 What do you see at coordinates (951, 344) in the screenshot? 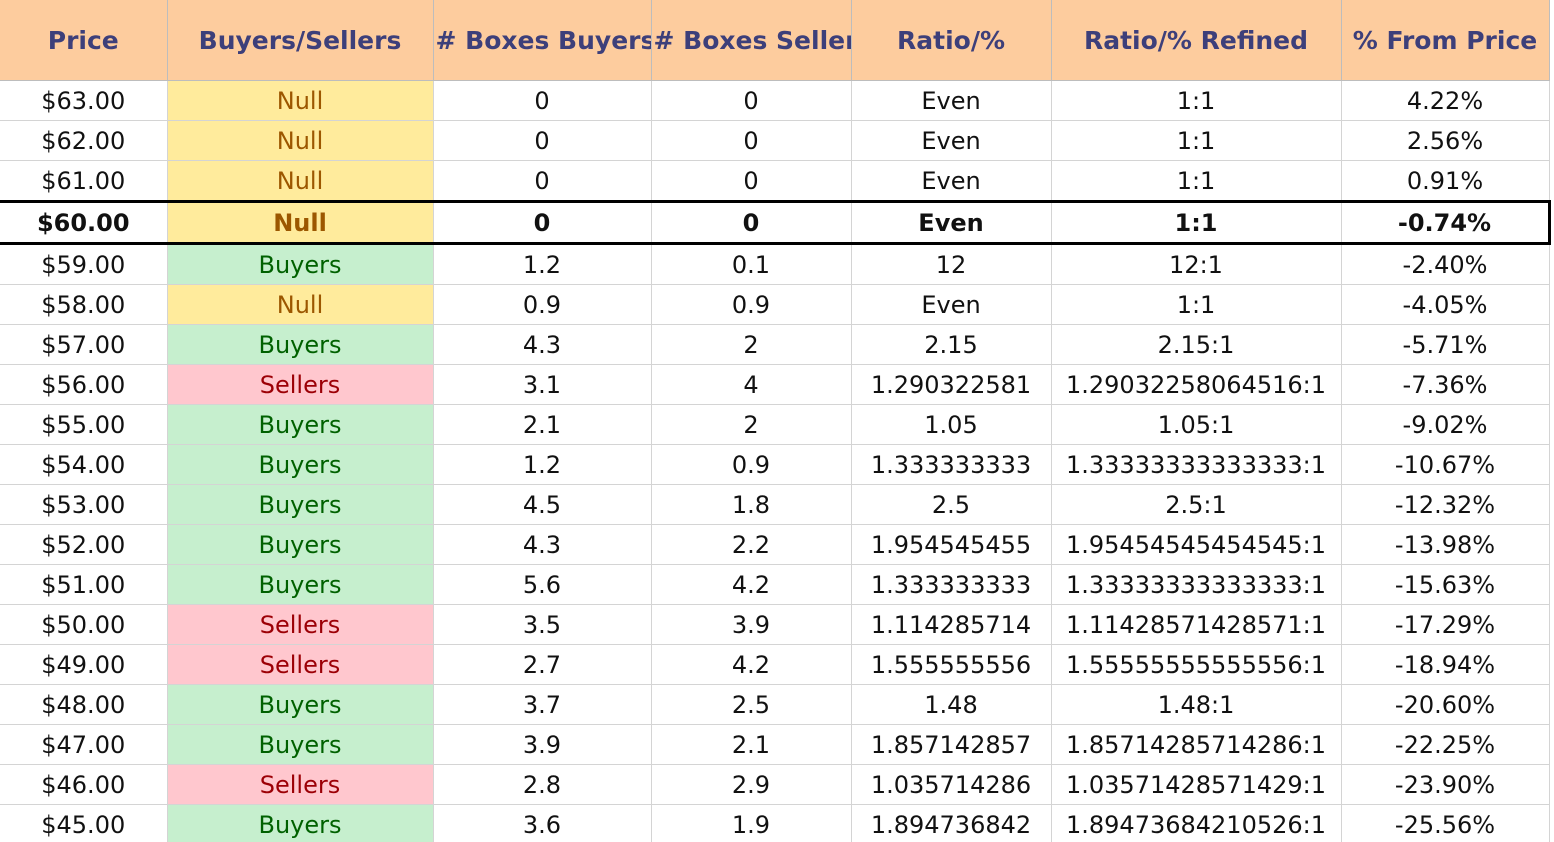
I see `ratio-cell: 2.15` at bounding box center [951, 344].